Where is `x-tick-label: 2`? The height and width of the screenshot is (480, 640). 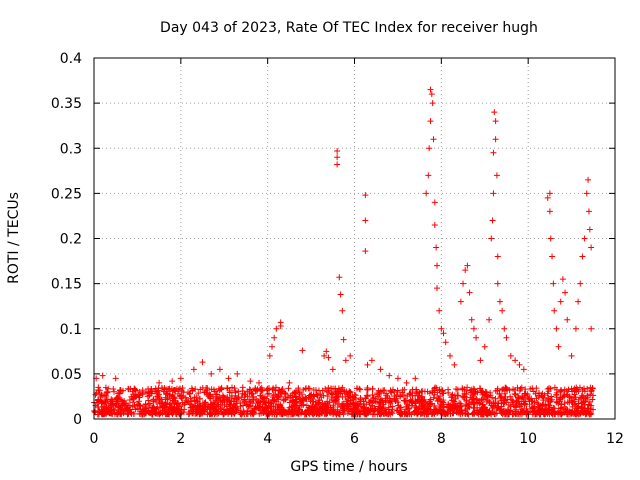 x-tick-label: 2 is located at coordinates (180, 439).